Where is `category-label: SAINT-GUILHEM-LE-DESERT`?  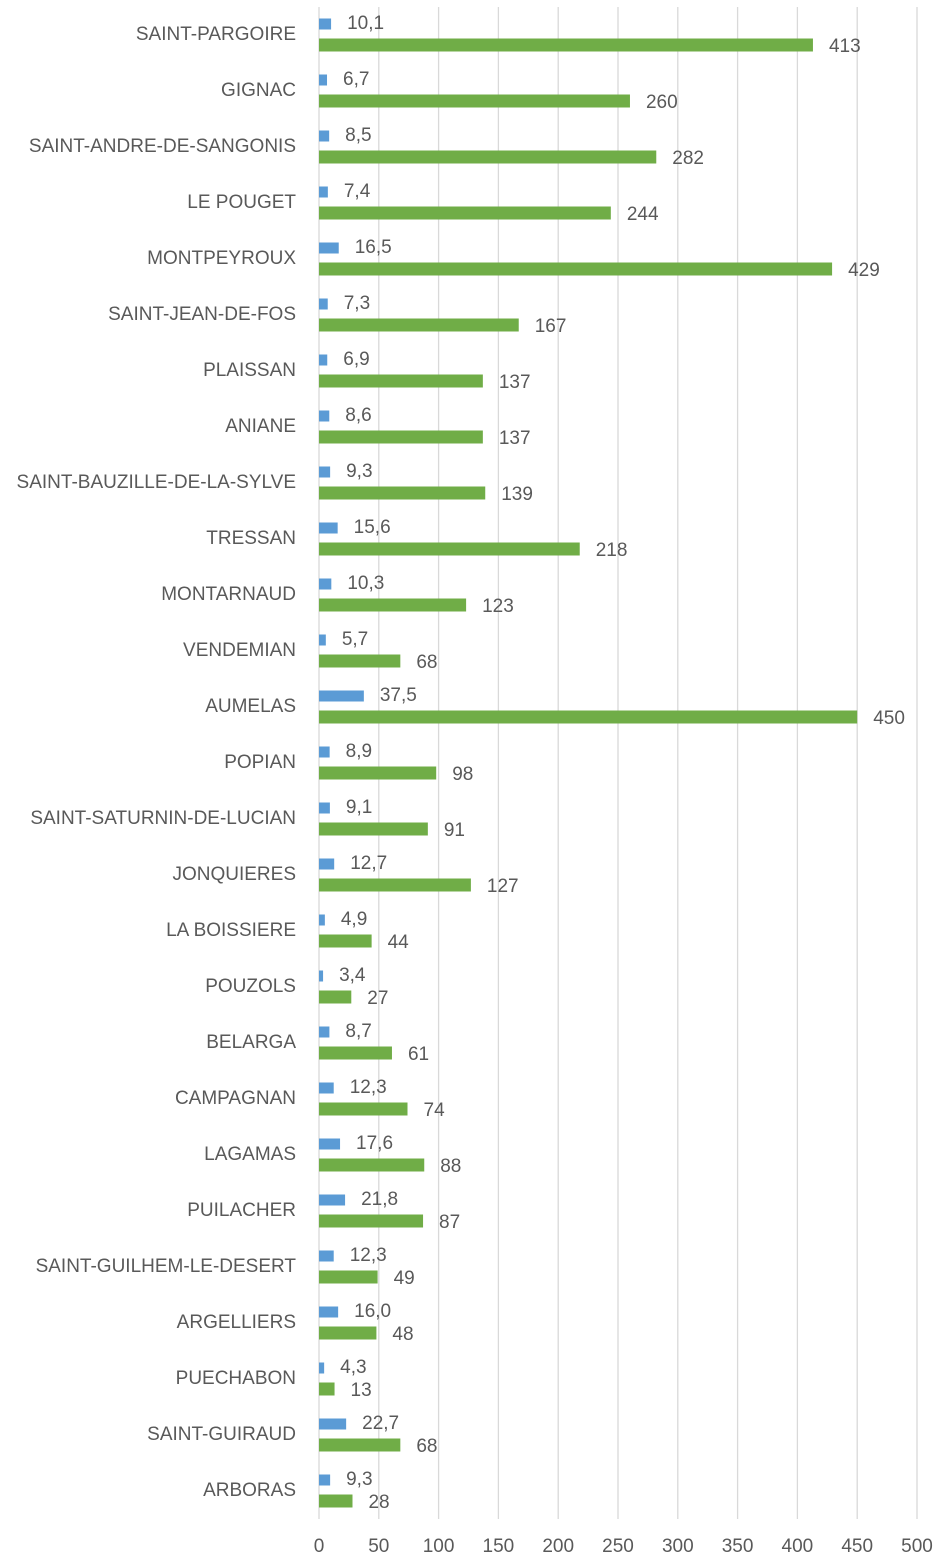 category-label: SAINT-GUILHEM-LE-DESERT is located at coordinates (166, 1266).